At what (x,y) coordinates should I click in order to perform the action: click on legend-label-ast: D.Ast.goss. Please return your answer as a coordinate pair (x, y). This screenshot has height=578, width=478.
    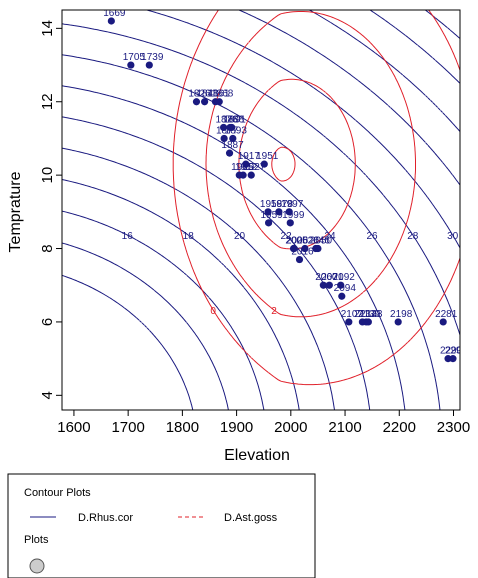
    Looking at the image, I should click on (251, 518).